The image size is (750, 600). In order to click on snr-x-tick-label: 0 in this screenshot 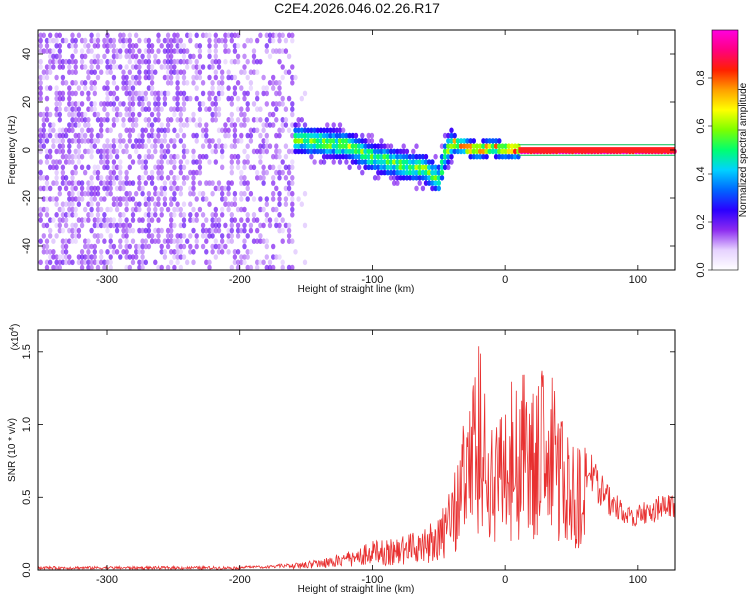, I will do `click(505, 580)`.